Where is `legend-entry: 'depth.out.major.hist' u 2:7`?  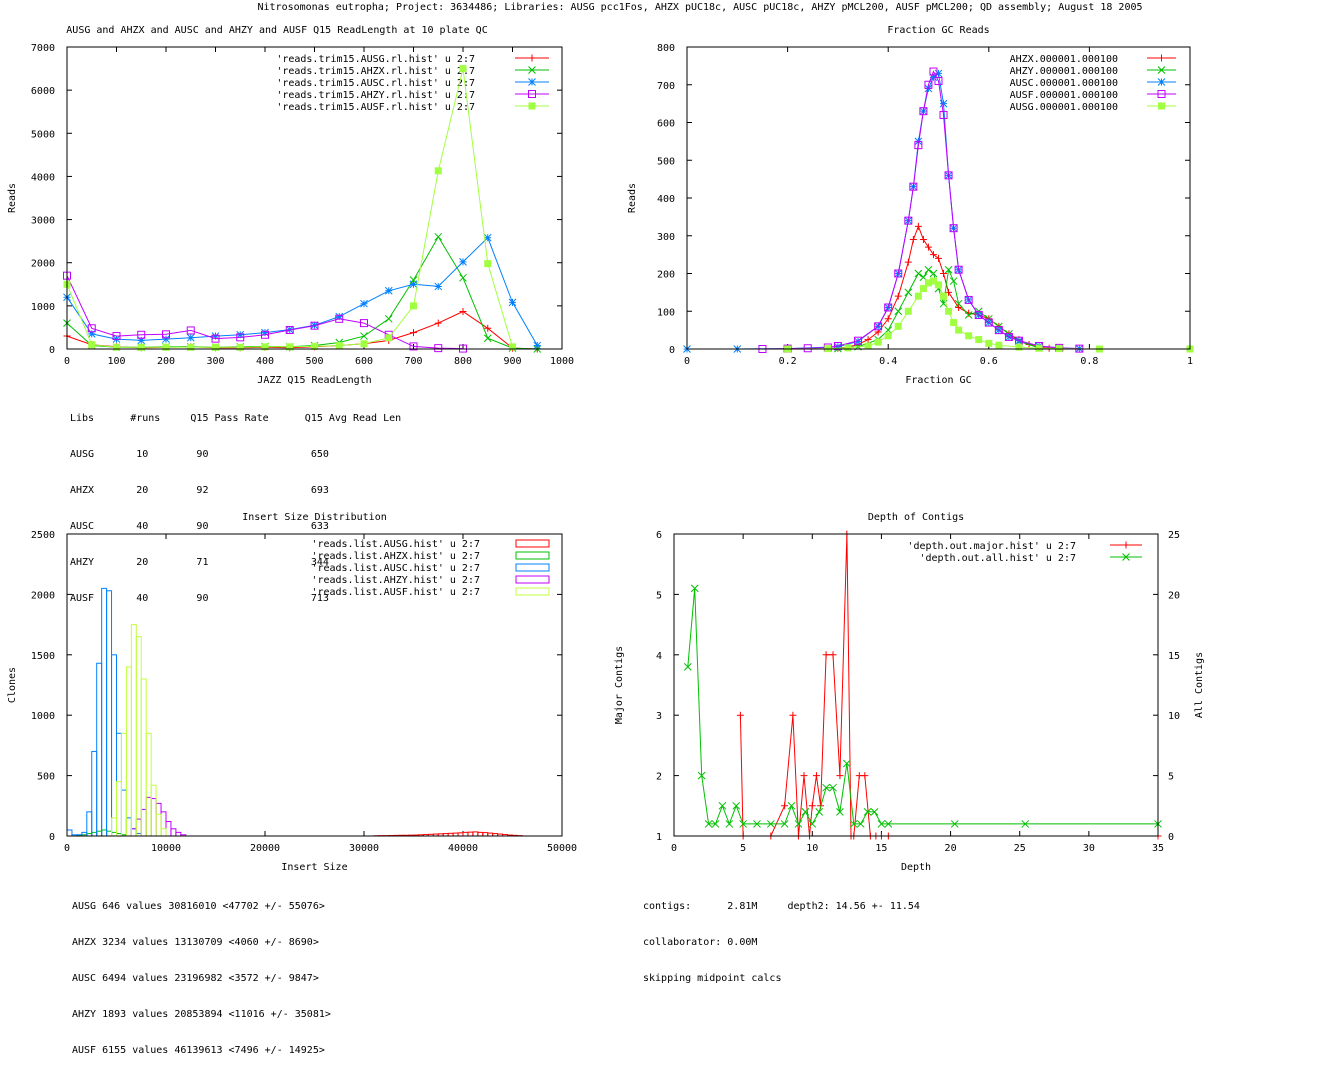 legend-entry: 'depth.out.major.hist' u 2:7 is located at coordinates (991, 546).